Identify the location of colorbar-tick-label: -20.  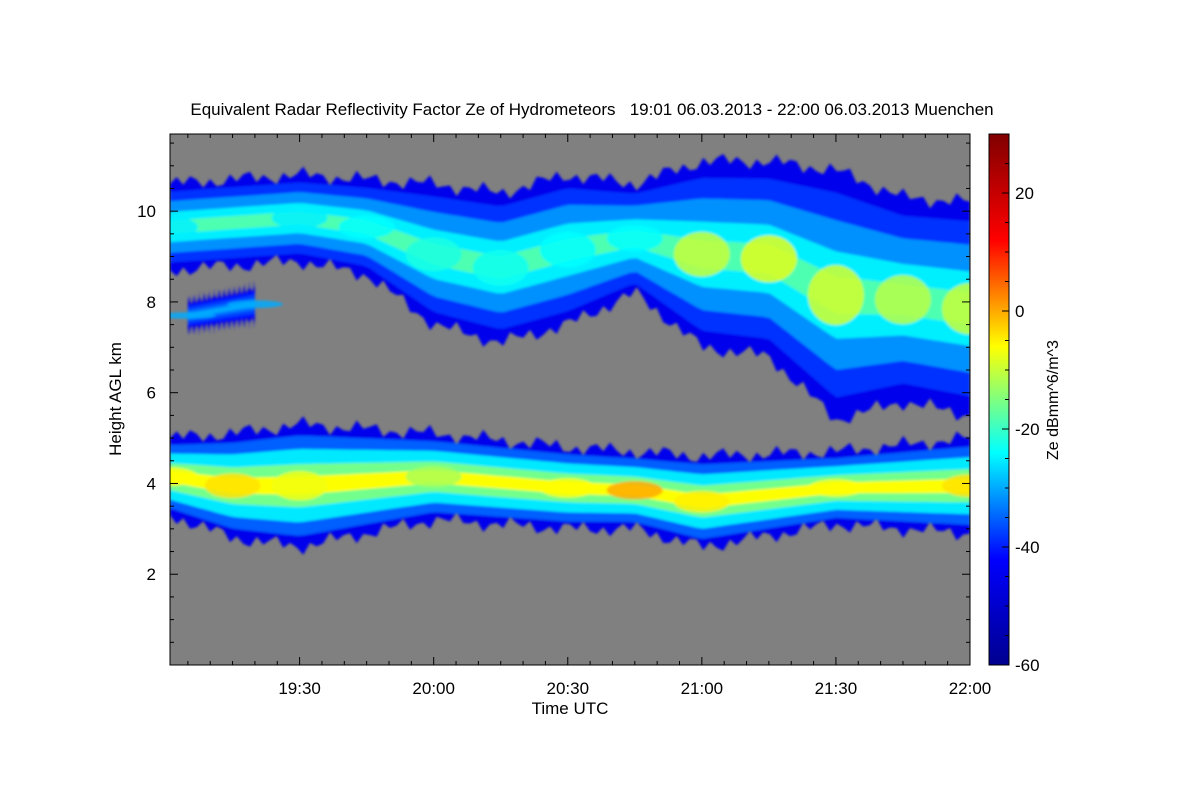
(1027, 429).